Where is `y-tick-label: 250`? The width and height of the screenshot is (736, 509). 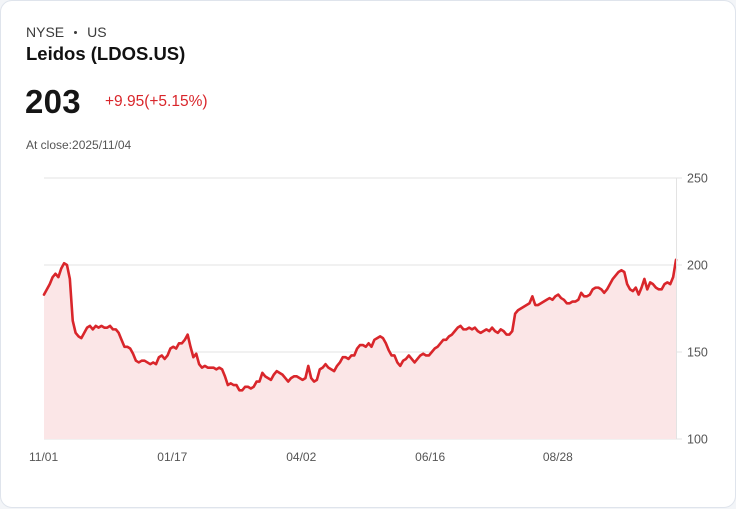
y-tick-label: 250 is located at coordinates (697, 179).